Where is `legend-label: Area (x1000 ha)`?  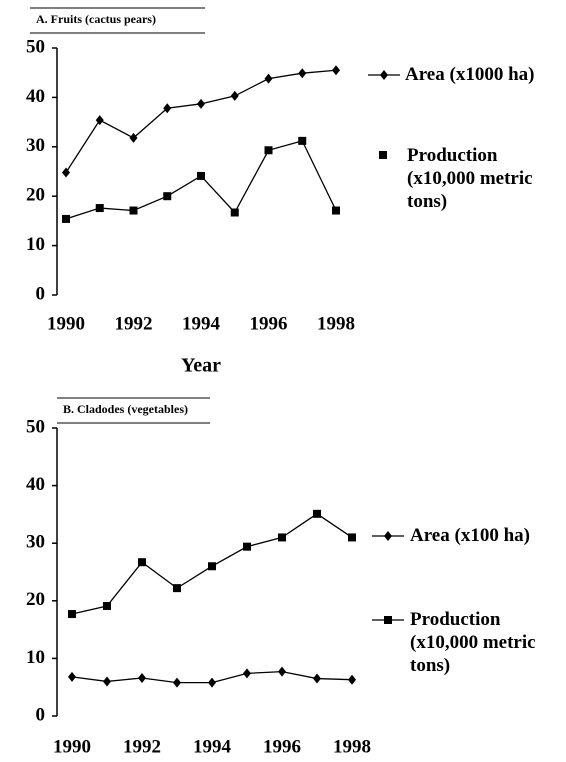
legend-label: Area (x1000 ha) is located at coordinates (470, 74).